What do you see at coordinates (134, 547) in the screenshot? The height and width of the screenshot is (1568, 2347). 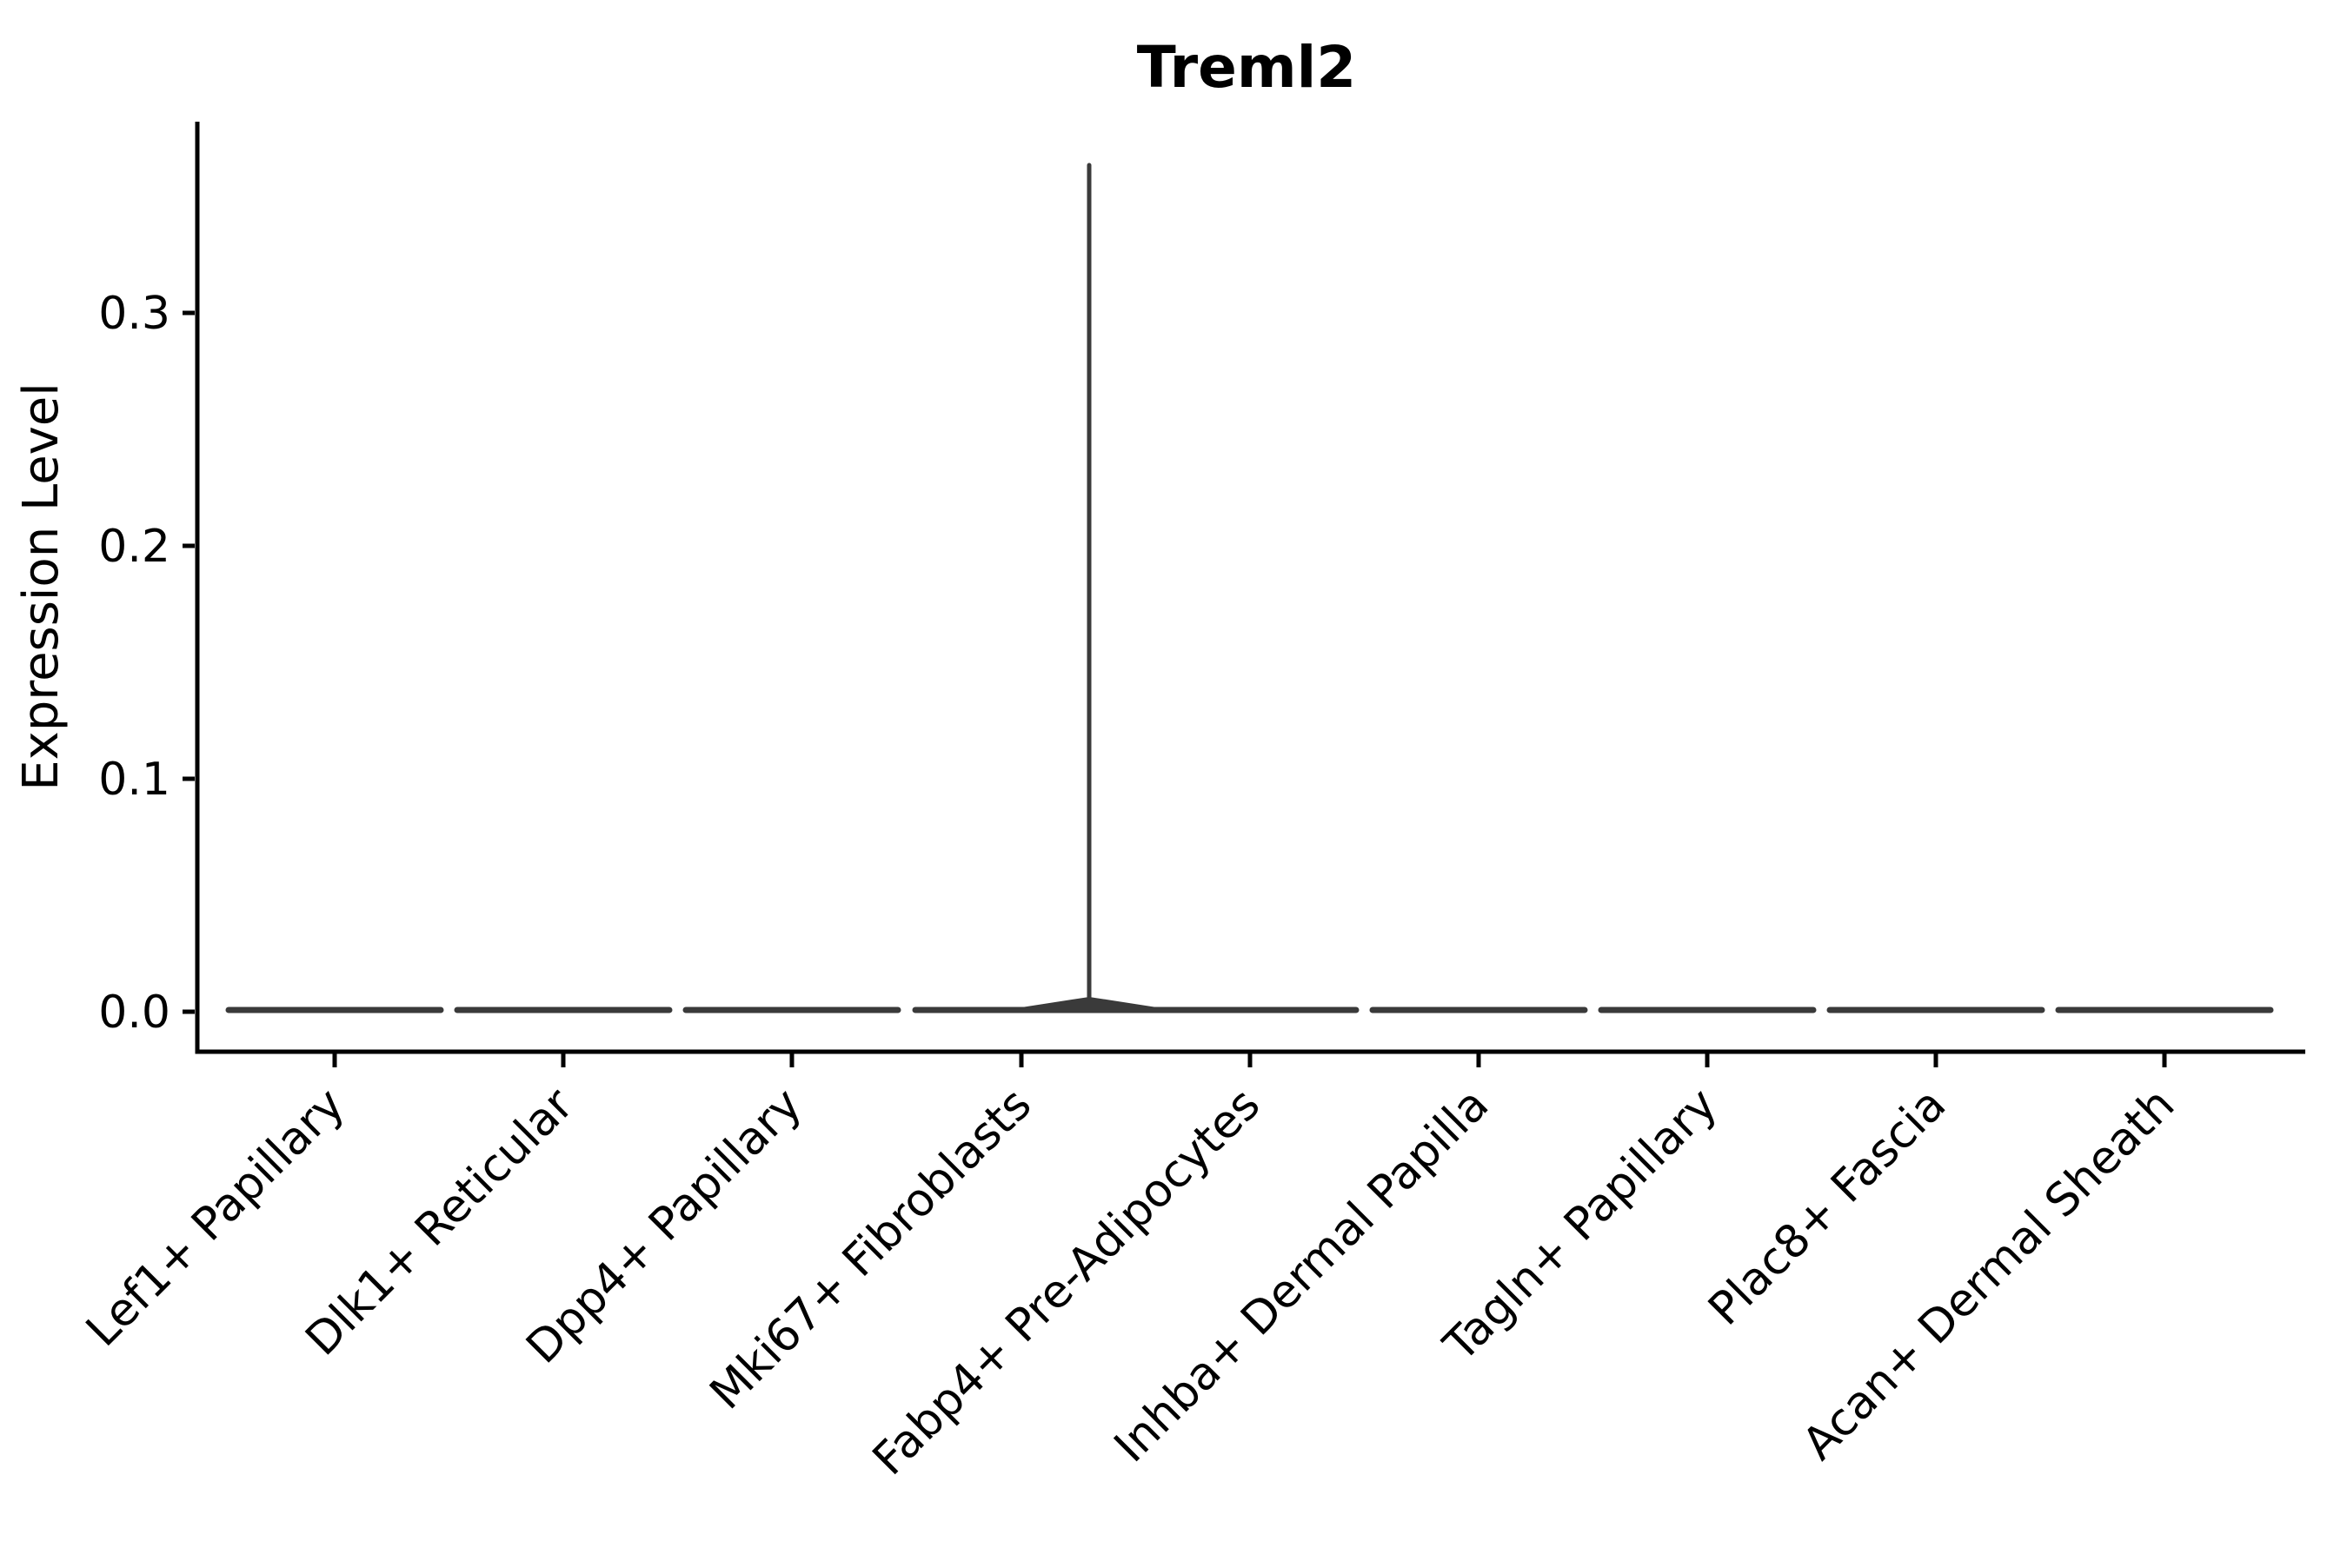 I see `y-tick-label-0.2: 0.2` at bounding box center [134, 547].